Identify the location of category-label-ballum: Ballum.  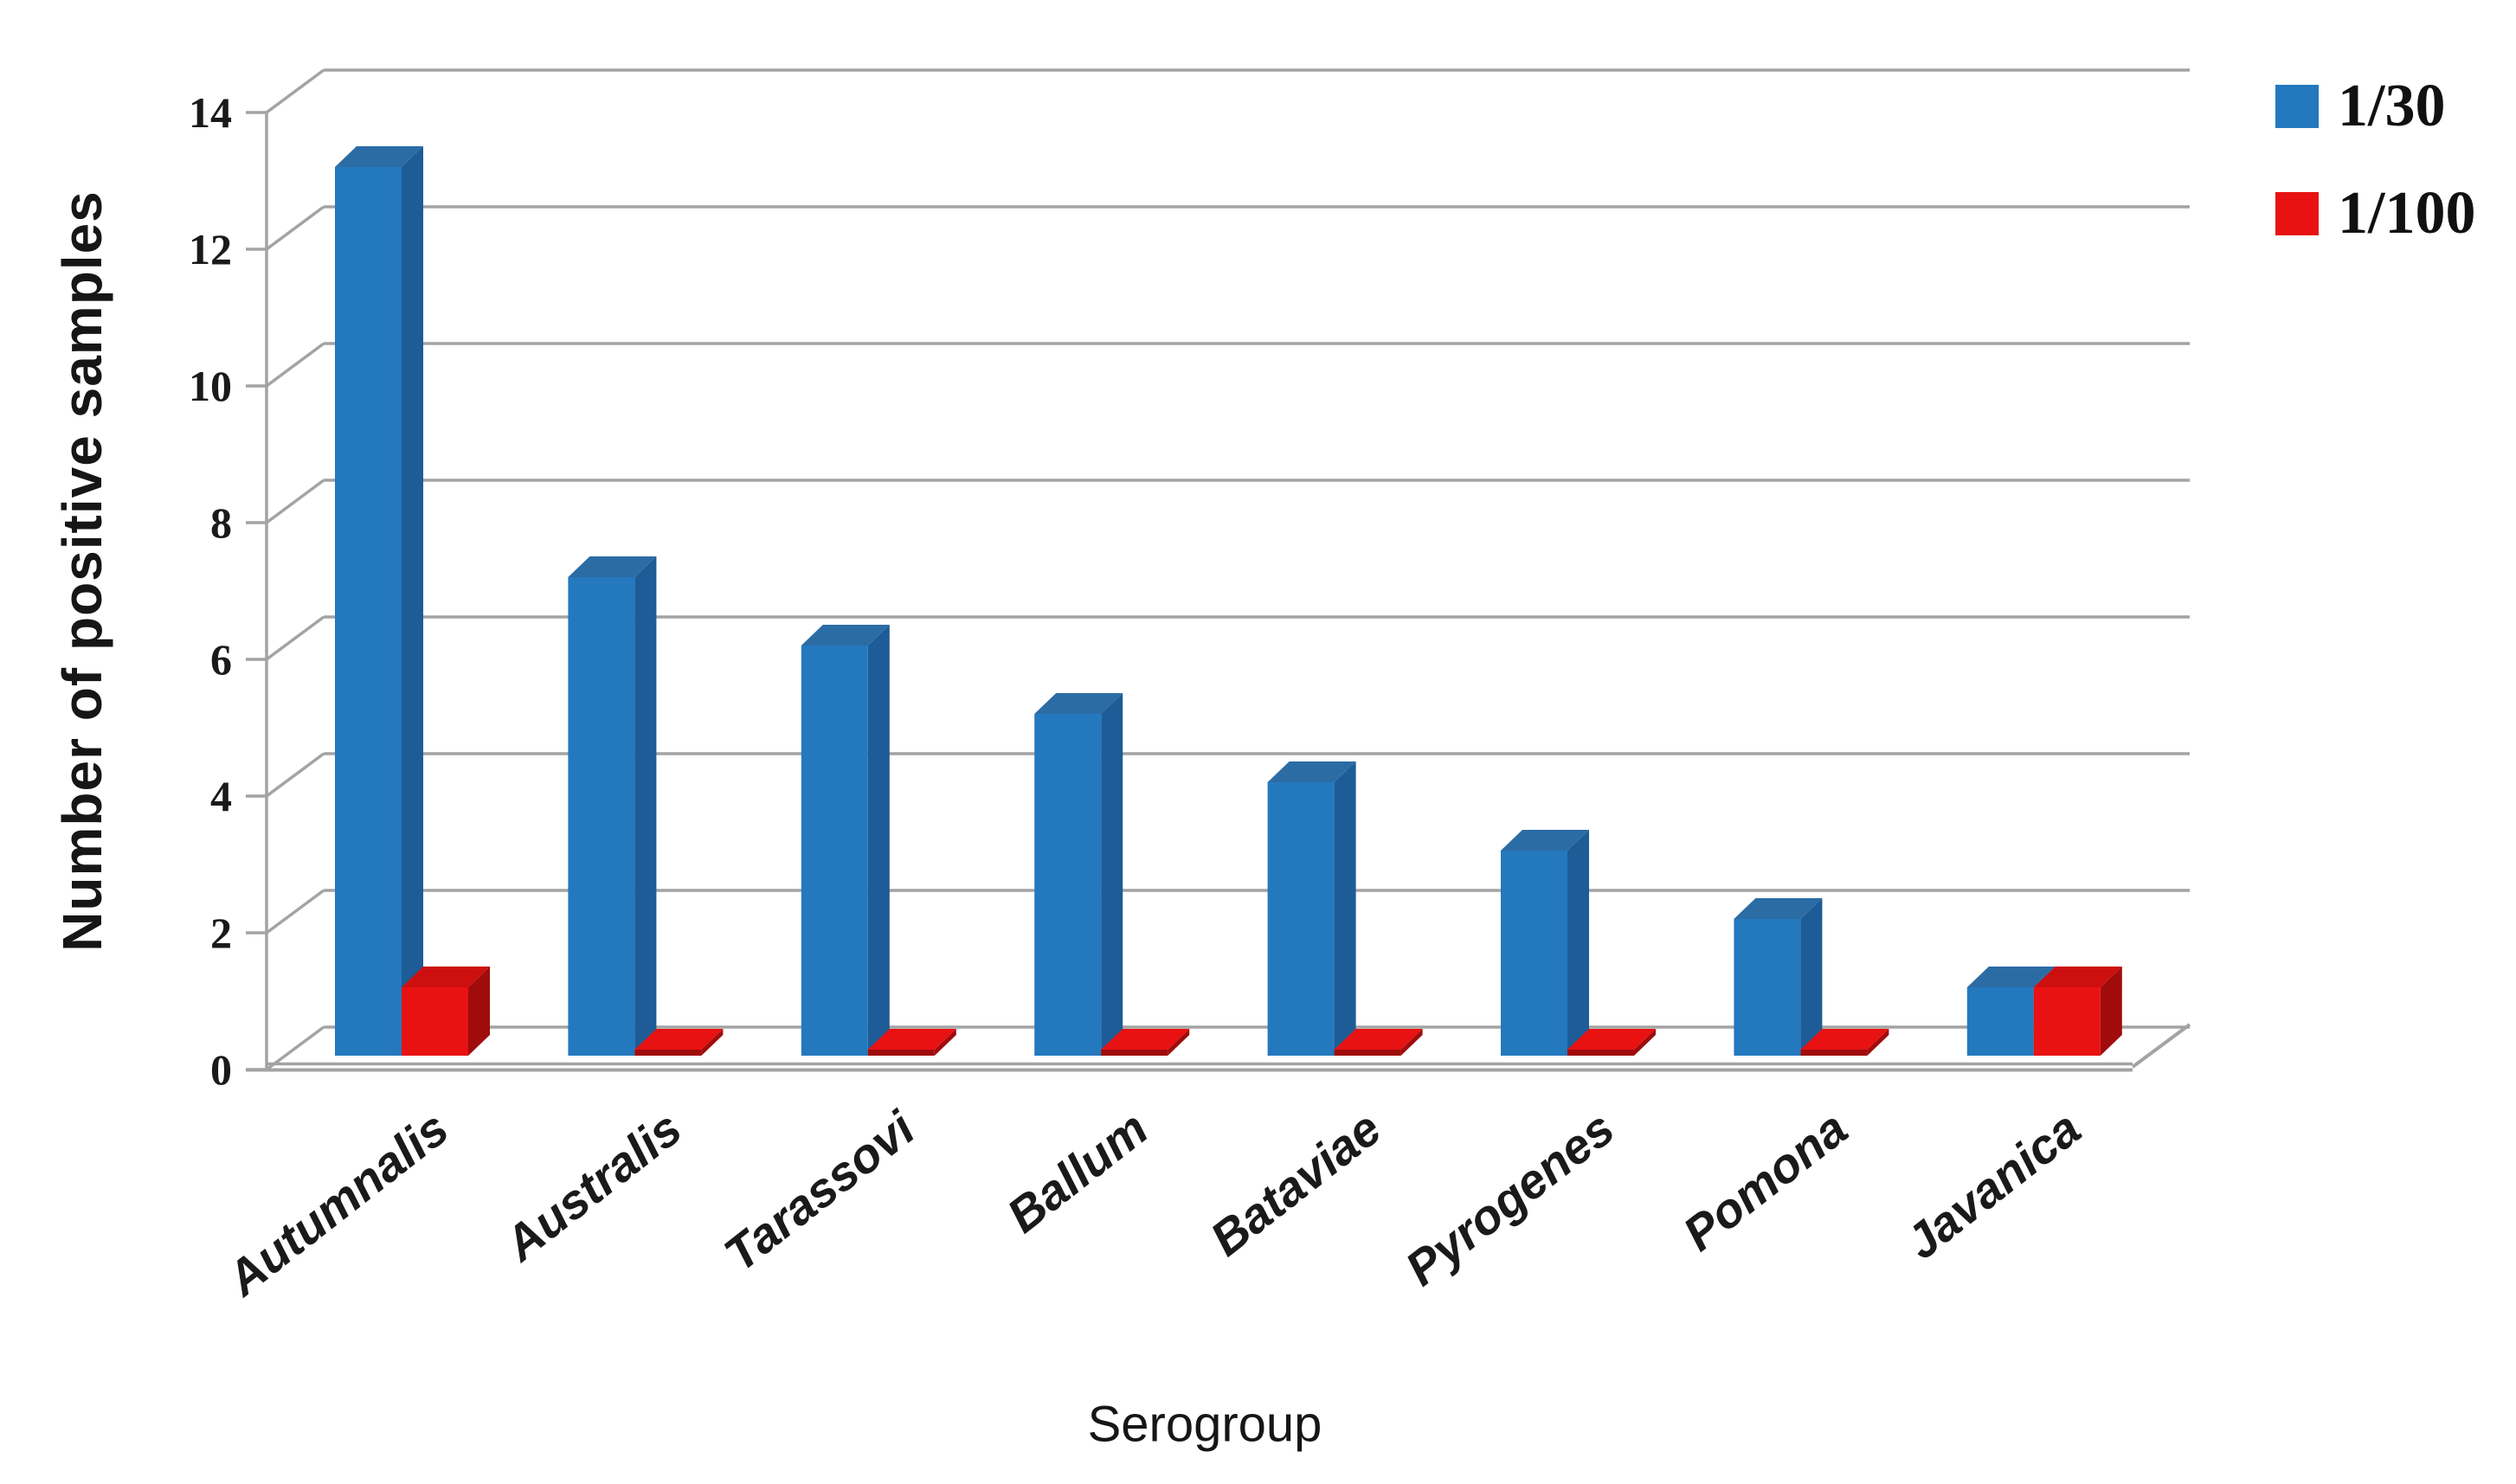
(1077, 1172).